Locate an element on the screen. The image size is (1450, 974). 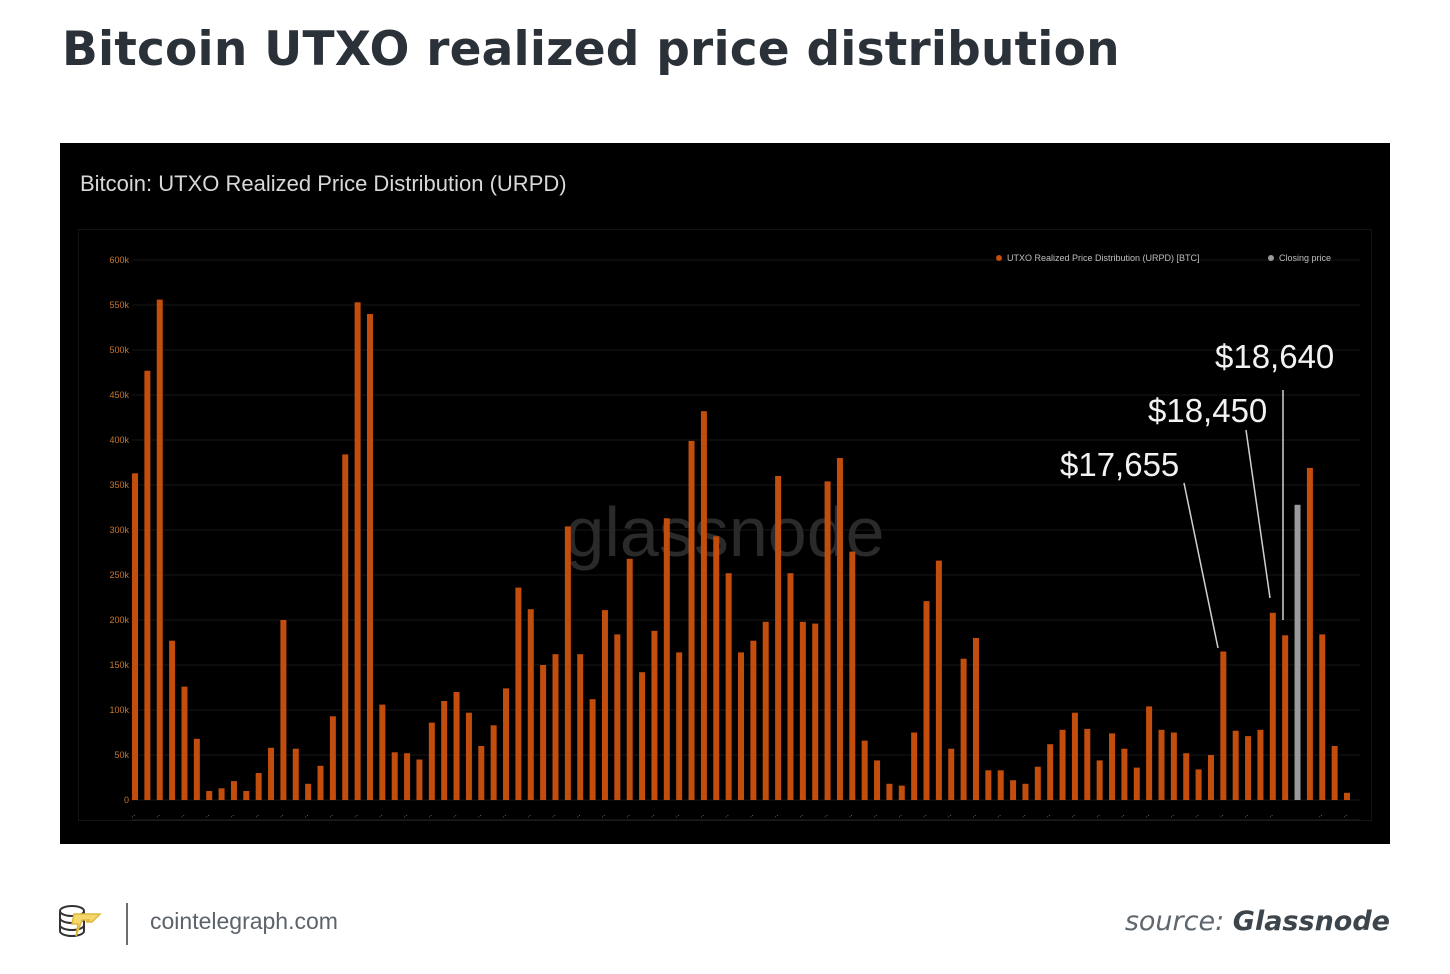
y-tick-label: 600k is located at coordinates (119, 260).